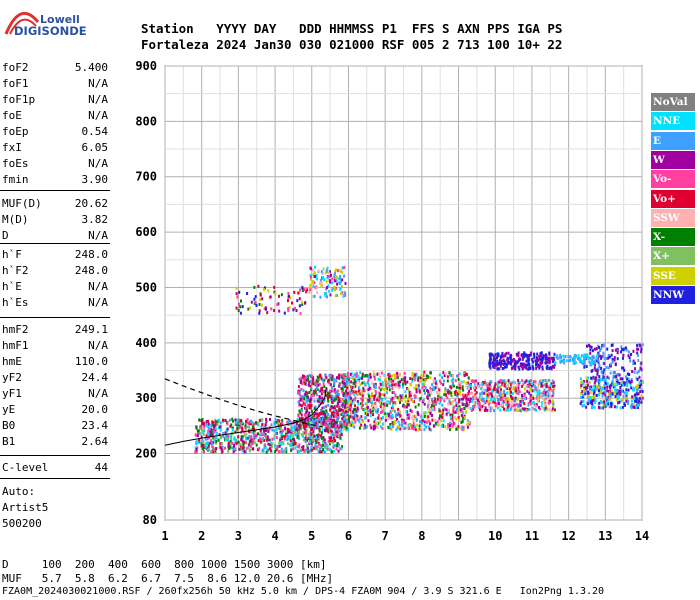 The image size is (700, 600). Describe the element at coordinates (95, 219) in the screenshot. I see `param-value: 3.82` at that location.